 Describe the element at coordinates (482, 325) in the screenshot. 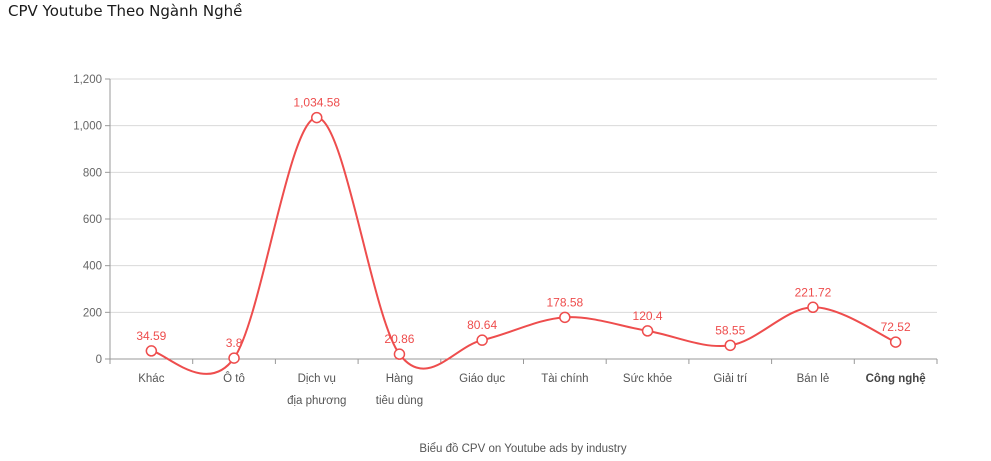

I see `data-label: 80.64` at that location.